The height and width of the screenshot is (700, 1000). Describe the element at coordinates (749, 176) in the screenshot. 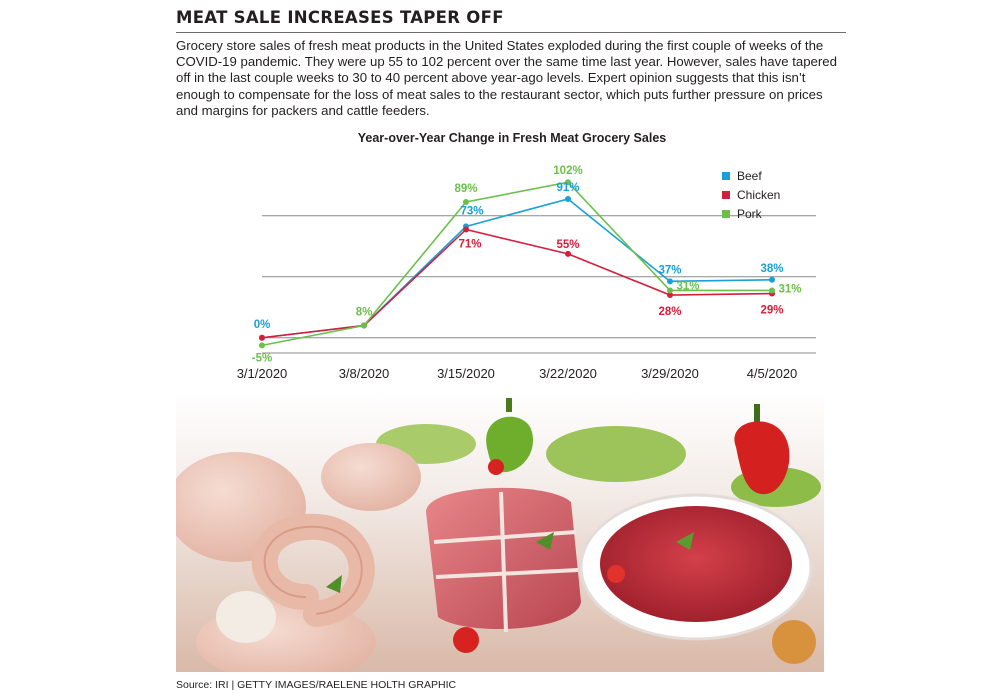

I see `legend-label-beef: Beef` at that location.